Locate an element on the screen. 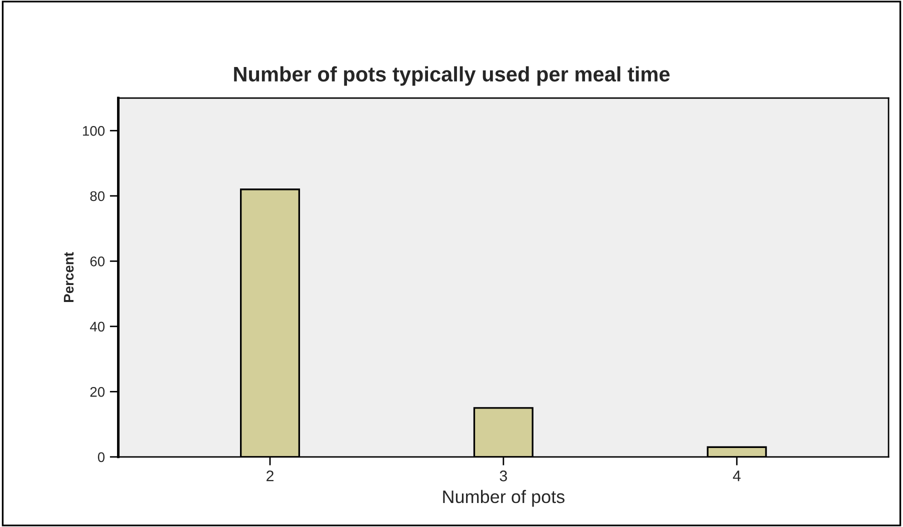 The image size is (903, 527). chart-title: Number of pots typically used per meal time is located at coordinates (452, 76).